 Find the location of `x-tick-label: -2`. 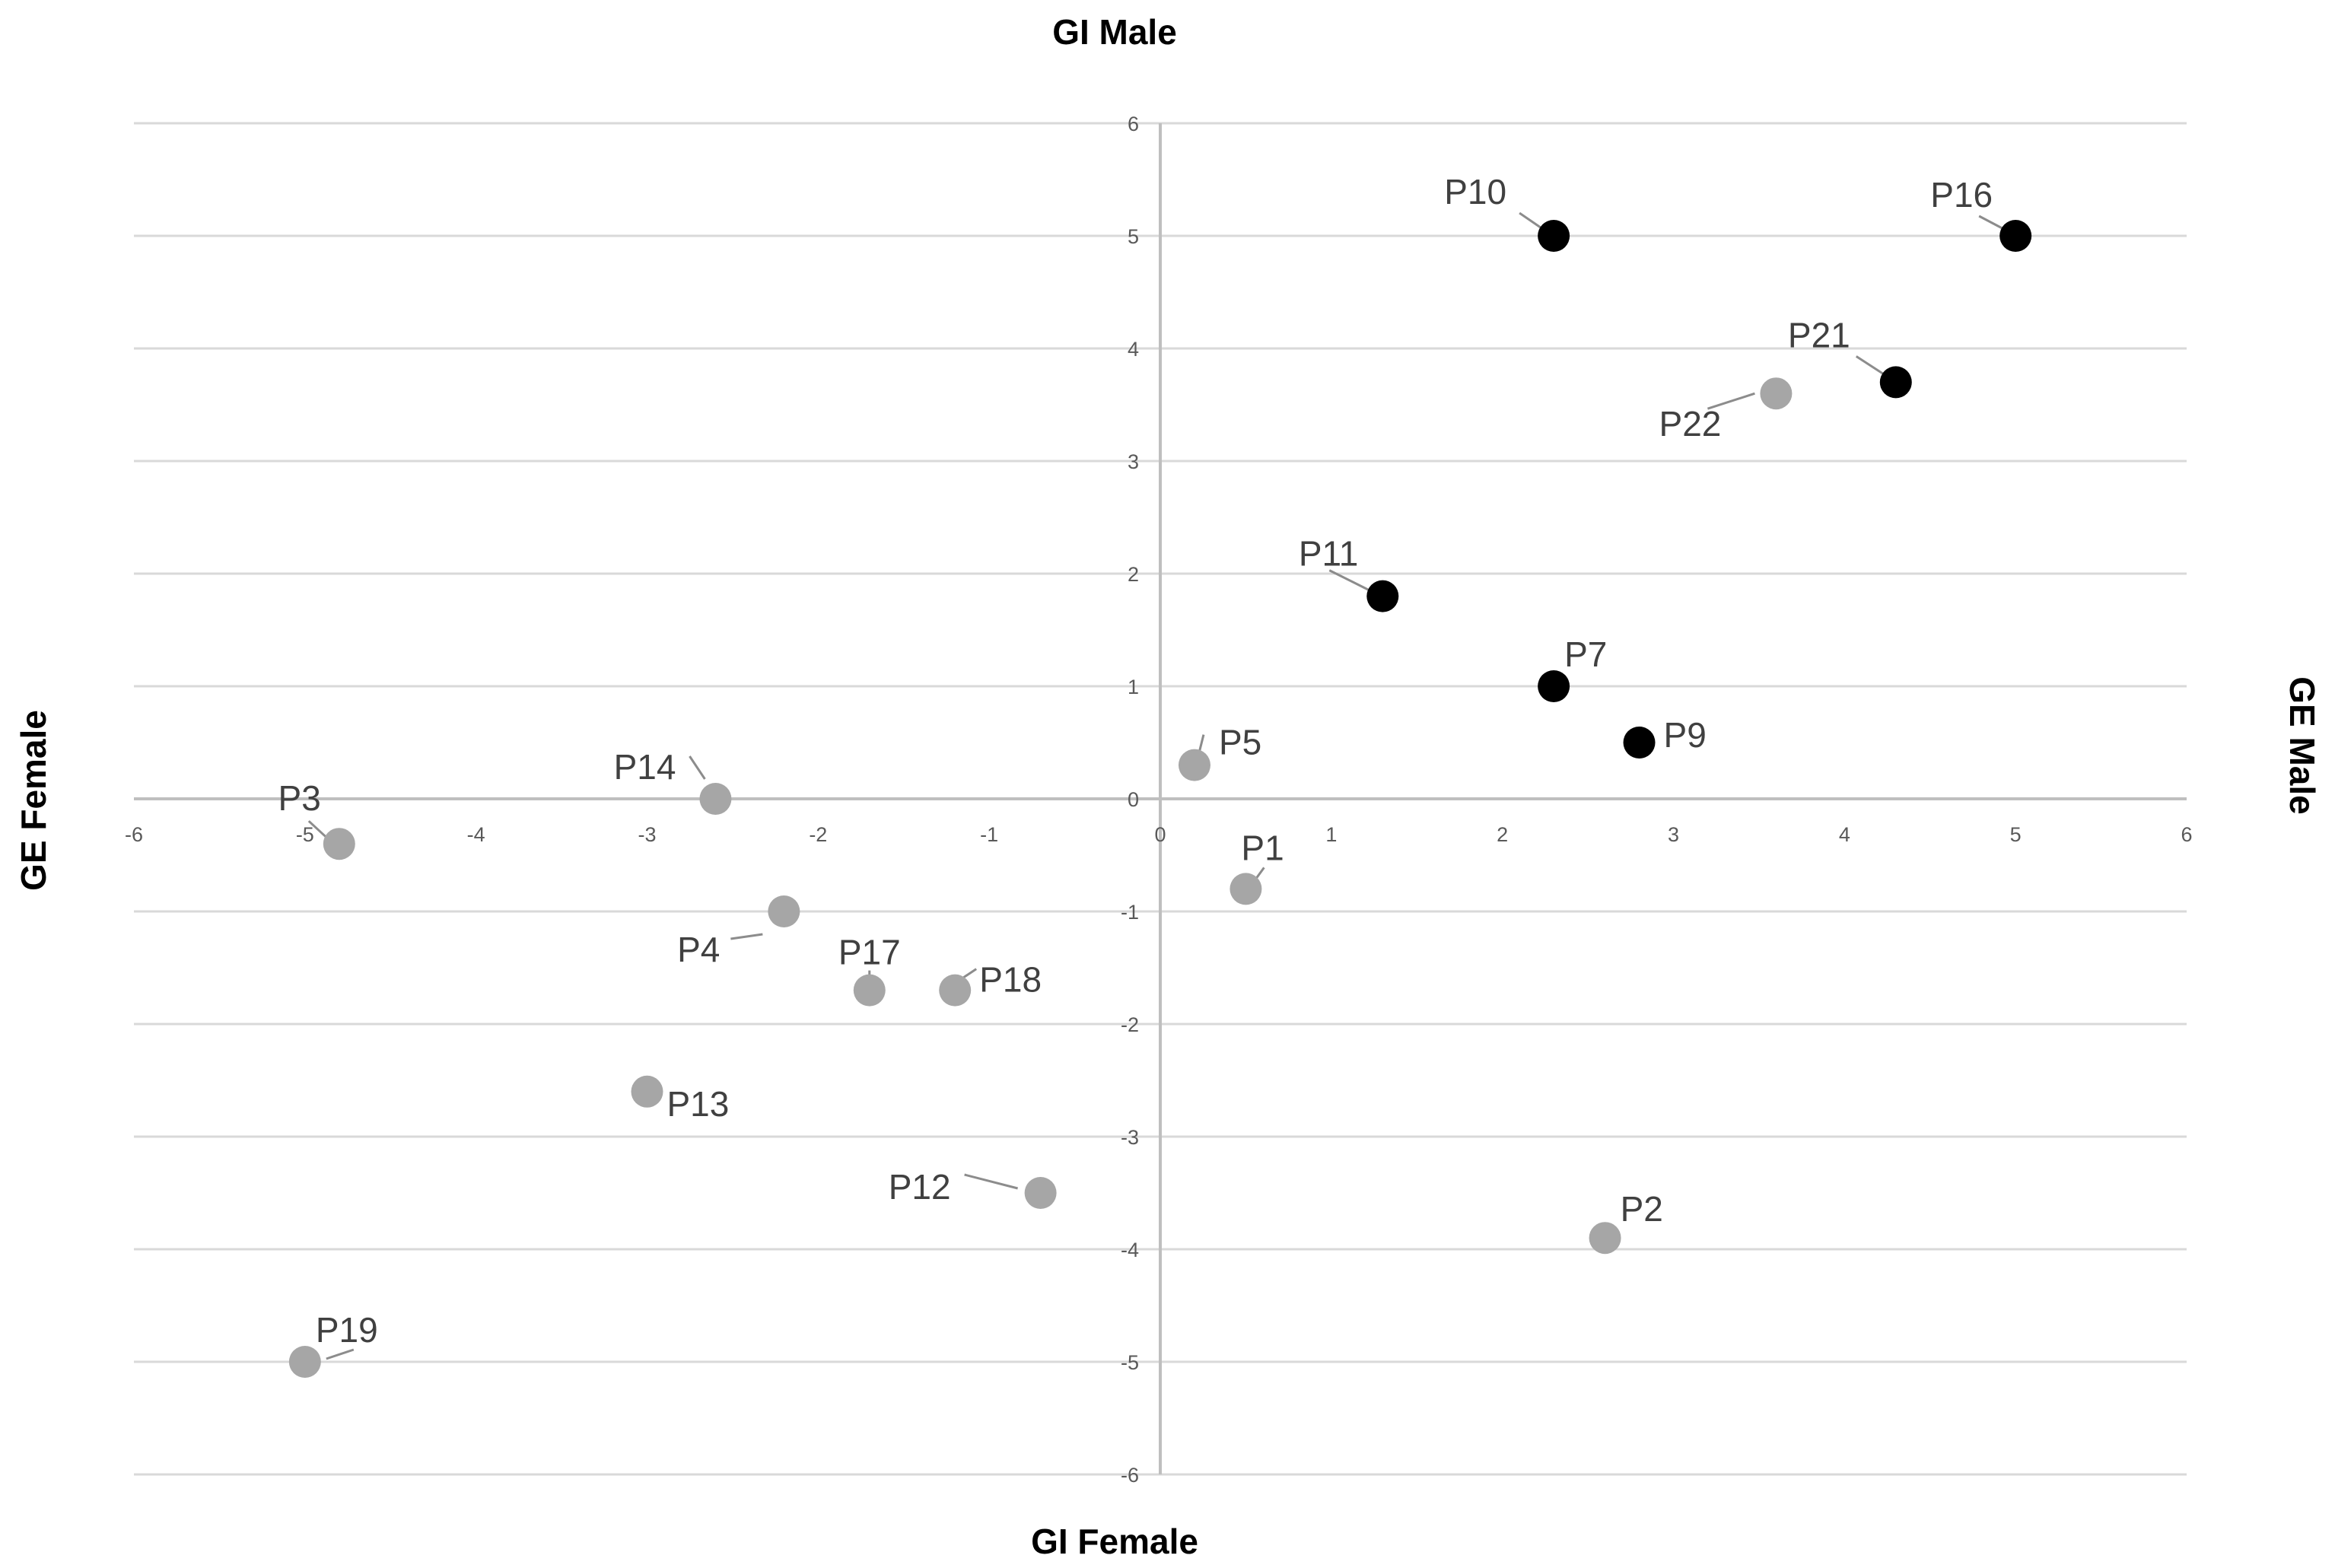

x-tick-label: -2 is located at coordinates (818, 834).